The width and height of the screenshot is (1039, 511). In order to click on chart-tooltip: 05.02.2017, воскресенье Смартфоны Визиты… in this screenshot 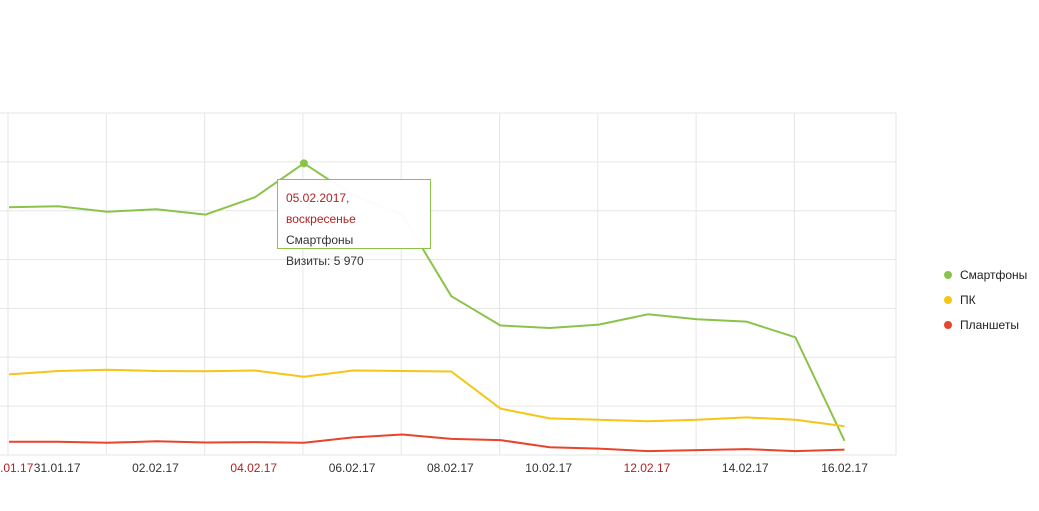, I will do `click(354, 223)`.